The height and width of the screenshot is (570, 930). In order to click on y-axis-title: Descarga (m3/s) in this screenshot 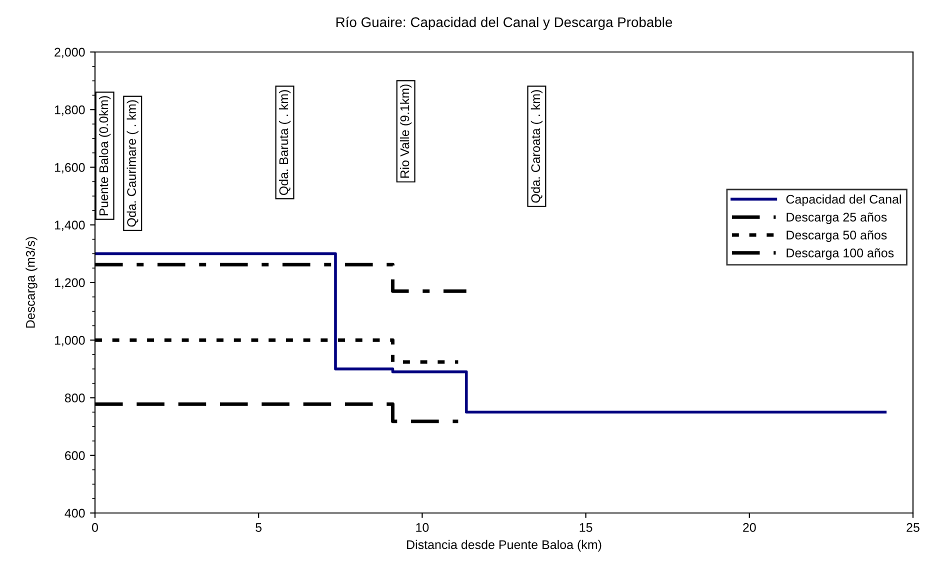, I will do `click(32, 282)`.